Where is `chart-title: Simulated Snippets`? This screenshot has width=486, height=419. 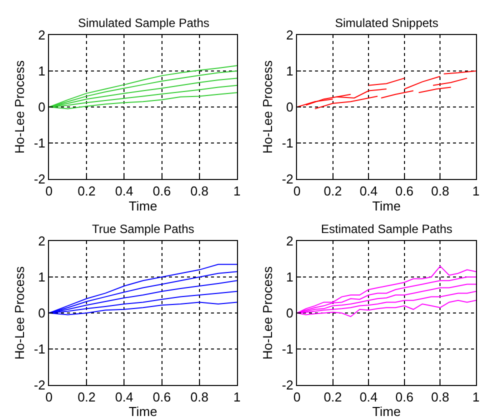 chart-title: Simulated Snippets is located at coordinates (386, 23).